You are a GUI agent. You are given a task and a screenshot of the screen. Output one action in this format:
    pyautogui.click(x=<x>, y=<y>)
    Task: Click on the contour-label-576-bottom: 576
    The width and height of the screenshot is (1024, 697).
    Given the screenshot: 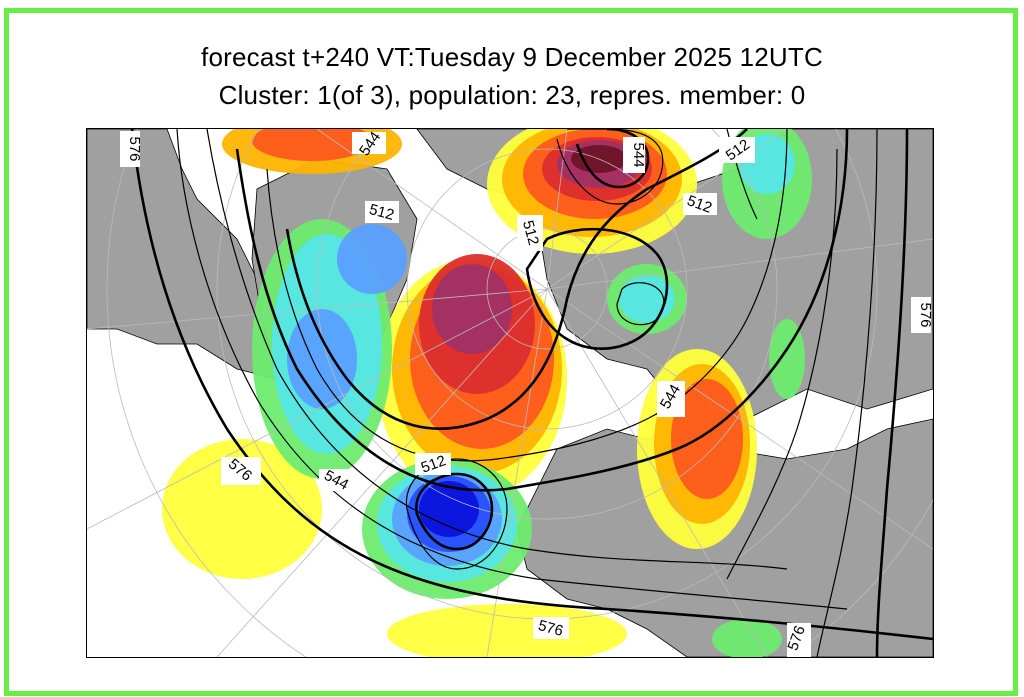 What is the action you would take?
    pyautogui.click(x=551, y=628)
    